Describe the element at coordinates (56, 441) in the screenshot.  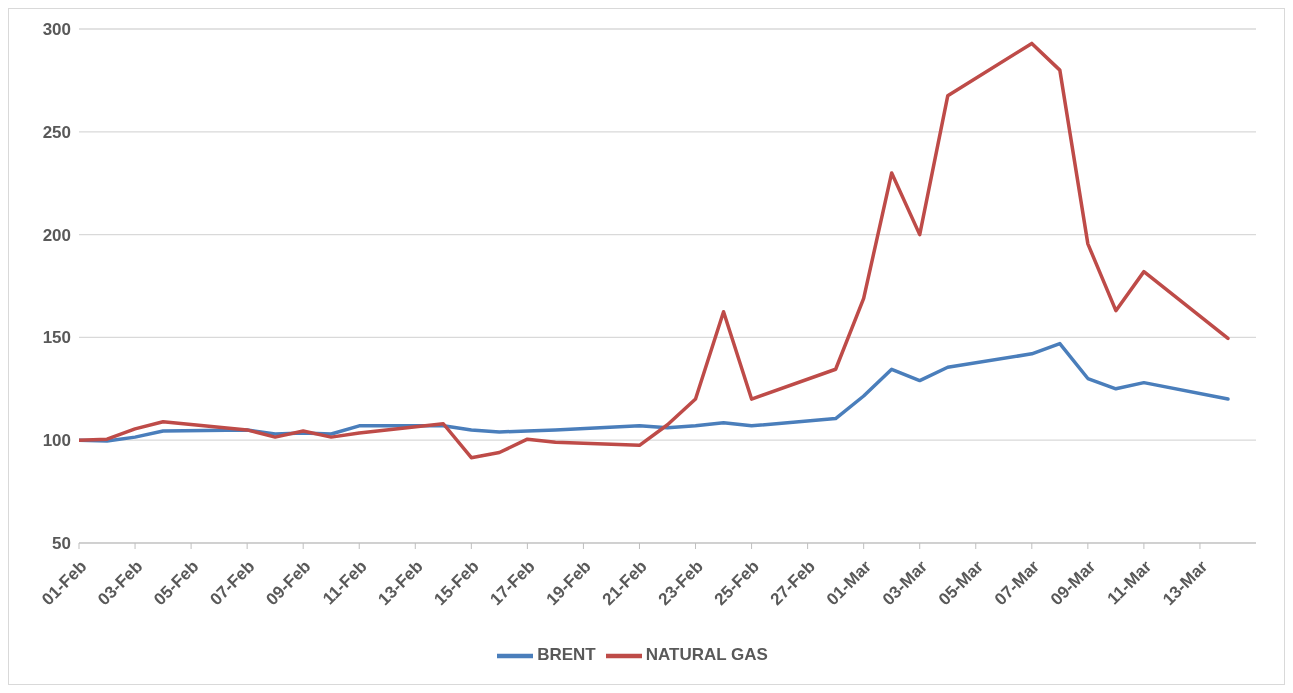
I see `y-tick-label: 100` at that location.